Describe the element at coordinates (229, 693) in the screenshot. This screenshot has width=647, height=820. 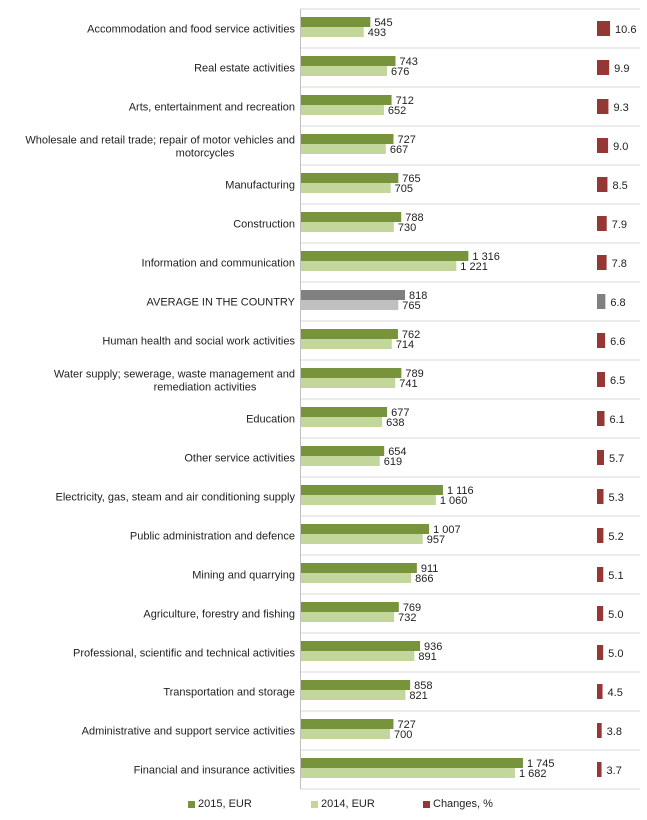
I see `category-label: Transportation and storage` at that location.